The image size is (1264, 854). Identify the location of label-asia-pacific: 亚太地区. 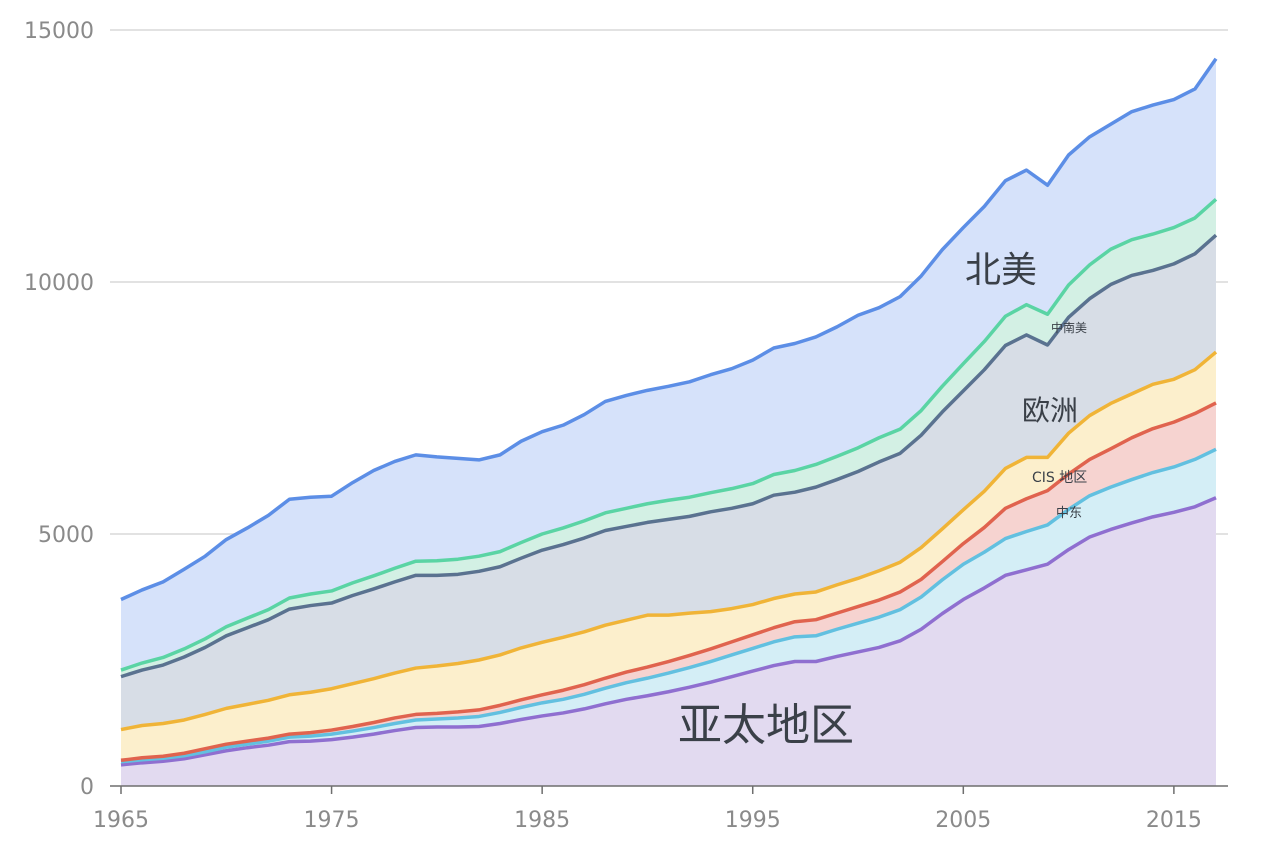
(766, 725).